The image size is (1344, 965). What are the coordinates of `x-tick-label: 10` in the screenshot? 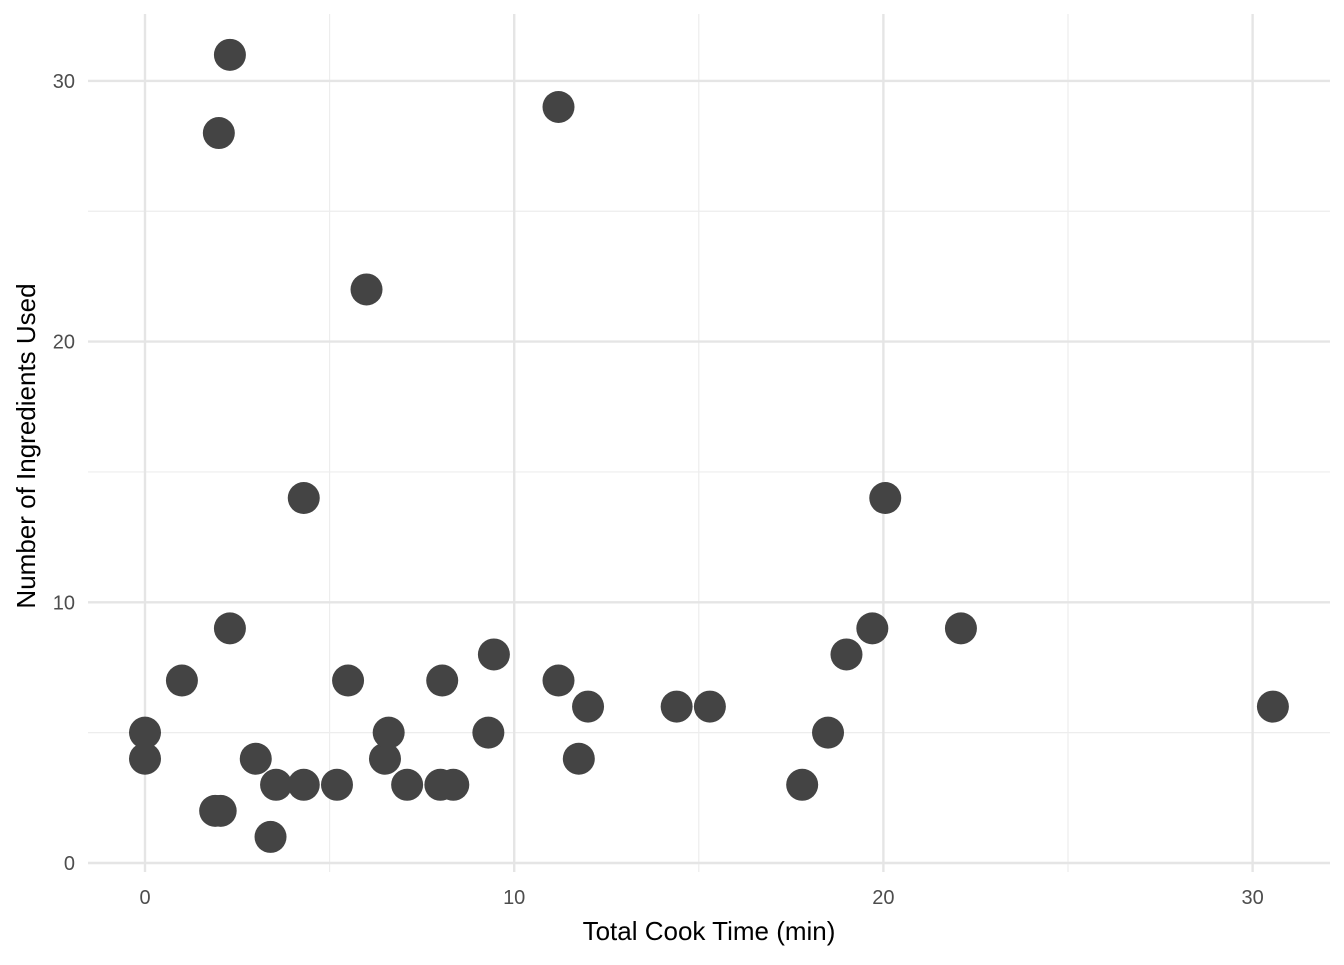 It's located at (514, 898).